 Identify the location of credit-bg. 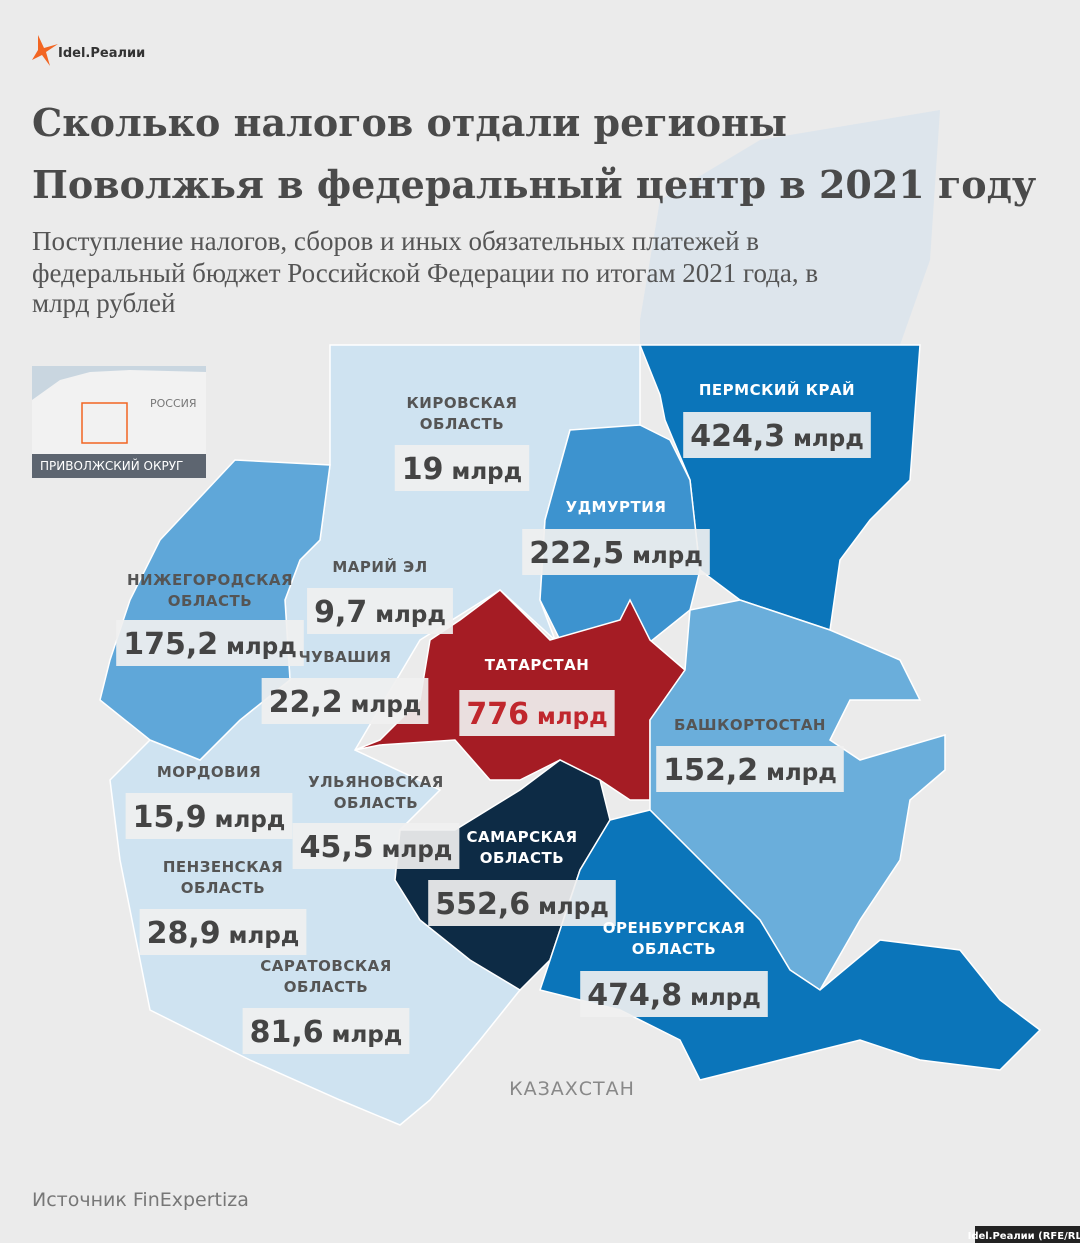
(1027, 1234).